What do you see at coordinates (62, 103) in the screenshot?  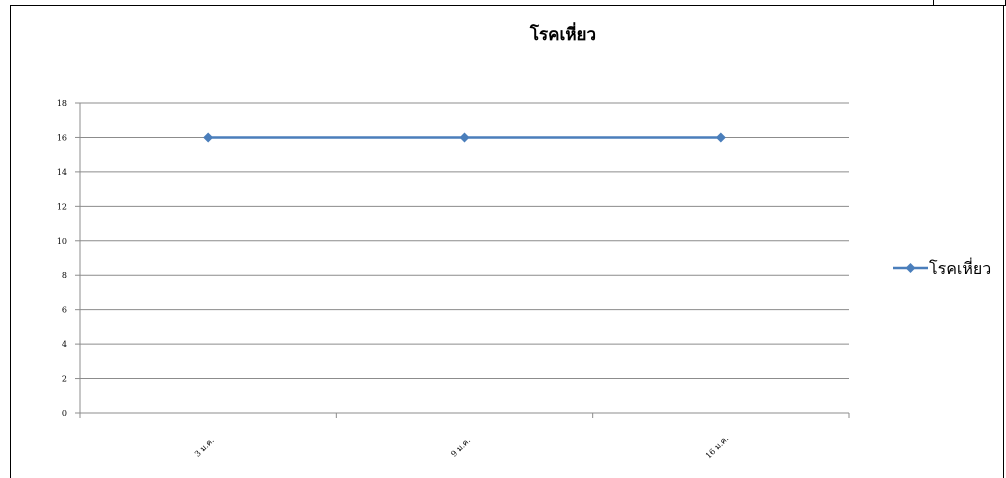 I see `y-tick-label: 18` at bounding box center [62, 103].